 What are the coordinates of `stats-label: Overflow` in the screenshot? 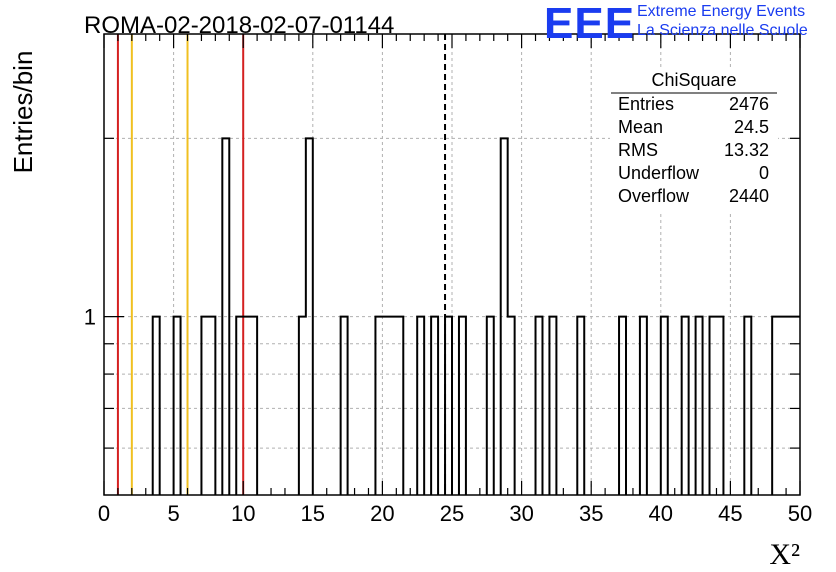 It's located at (654, 196).